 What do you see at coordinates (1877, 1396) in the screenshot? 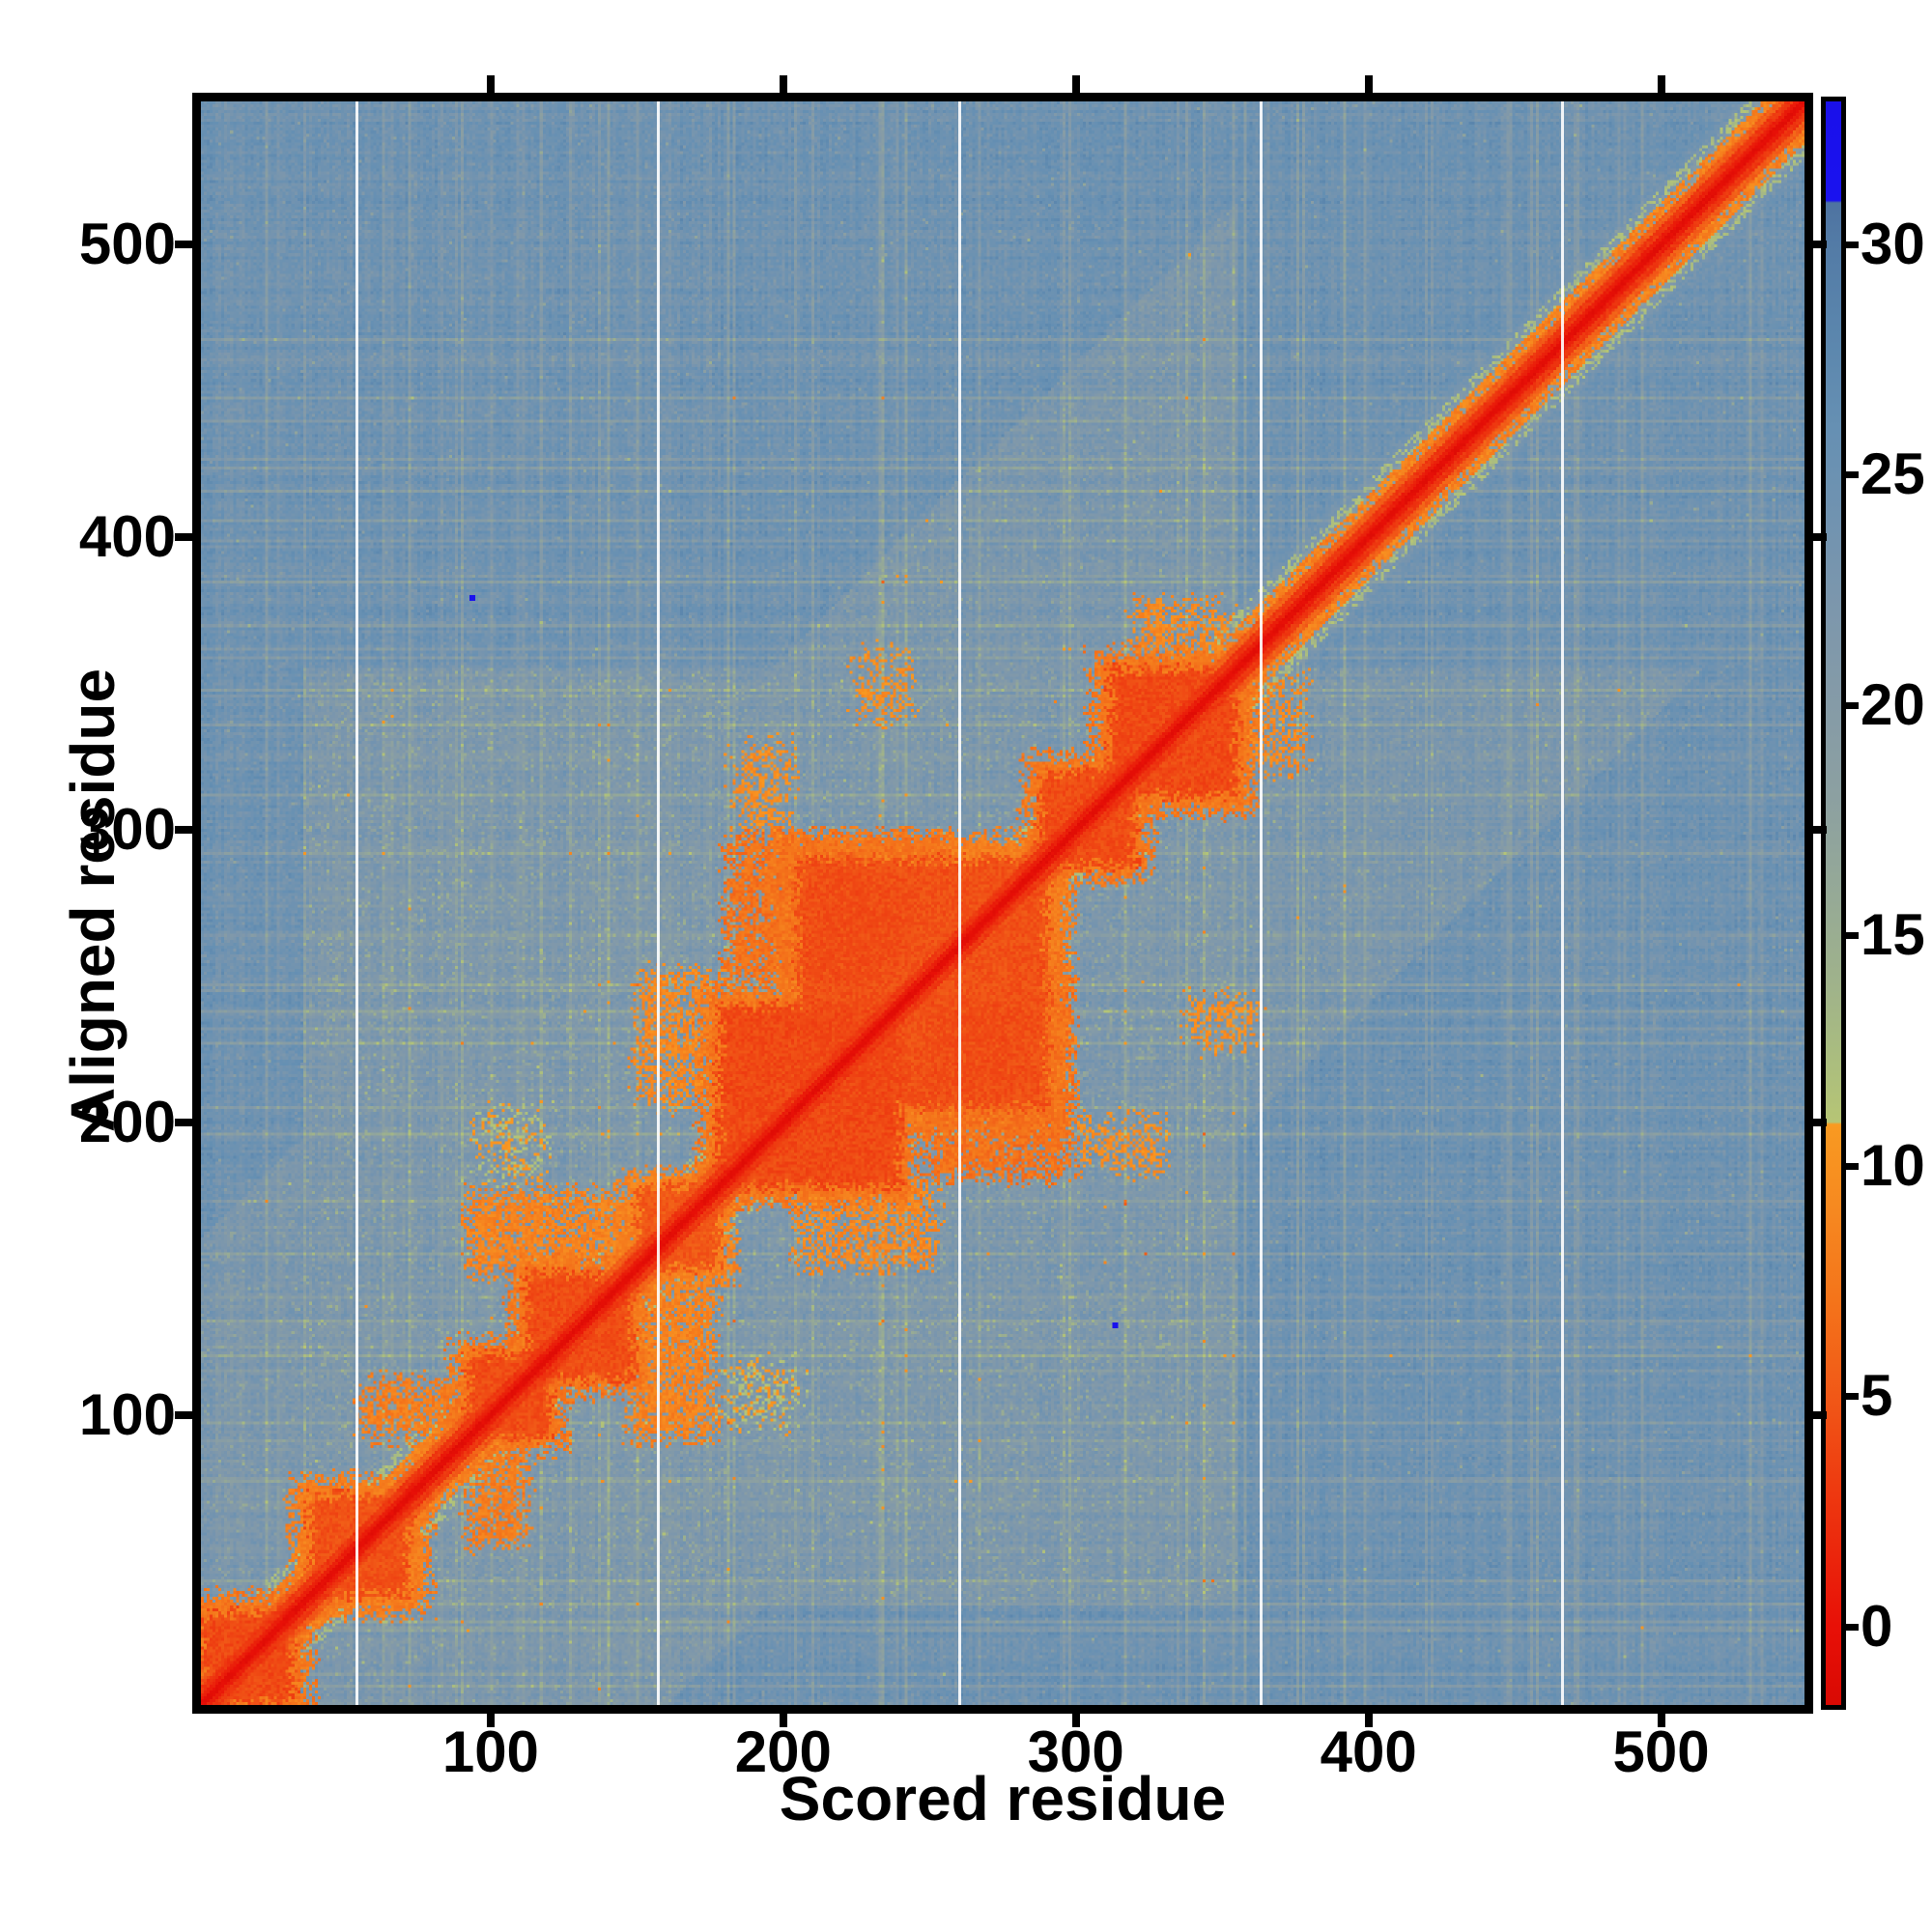
I see `colorbar-tick-label: 5` at bounding box center [1877, 1396].